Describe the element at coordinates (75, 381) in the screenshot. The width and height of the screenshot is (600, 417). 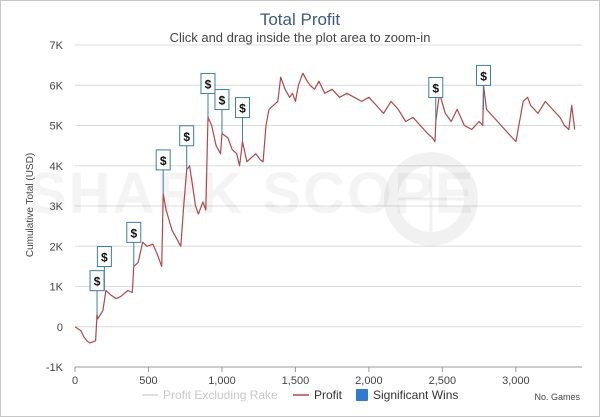
I see `x-tick-label: 0` at that location.